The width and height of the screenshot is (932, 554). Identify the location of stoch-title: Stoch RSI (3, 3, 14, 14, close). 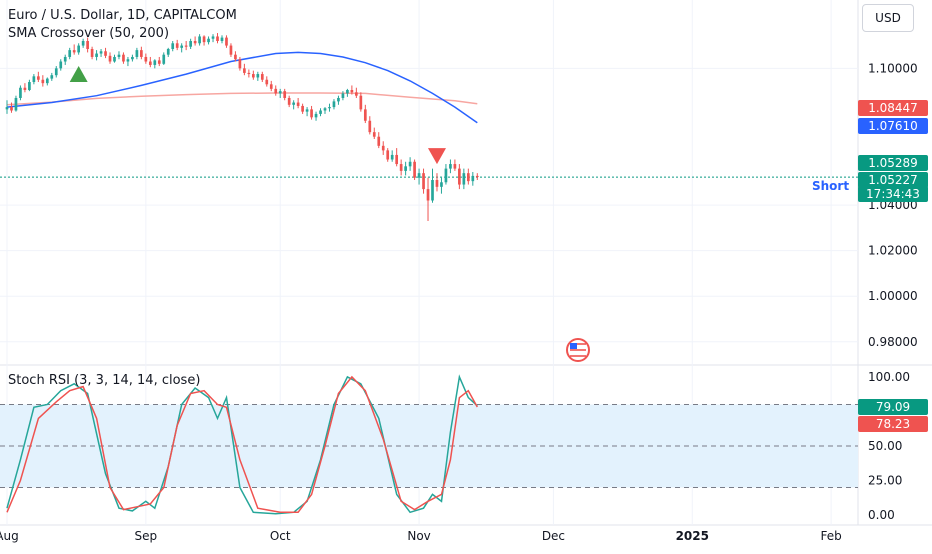
(104, 380).